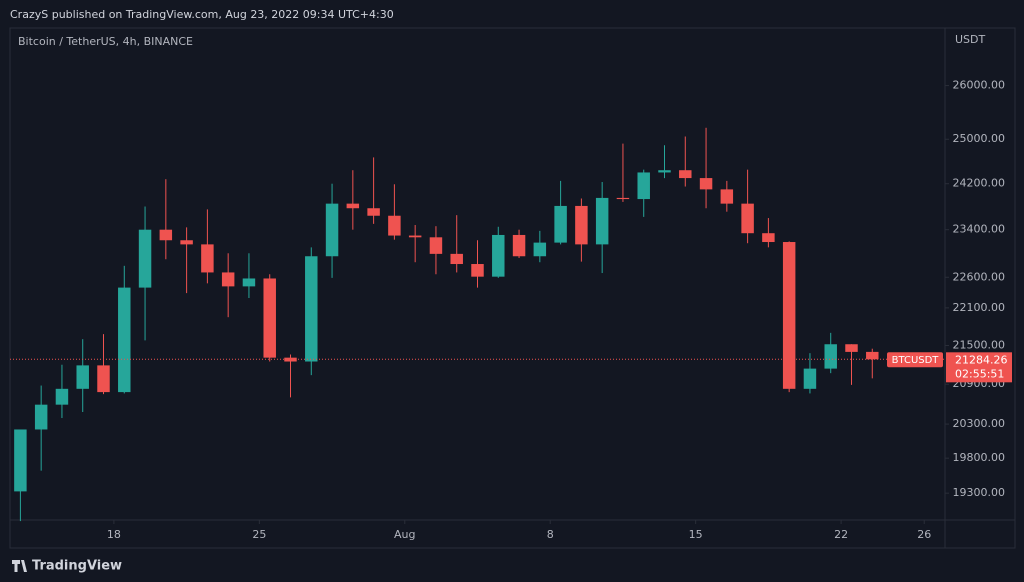 This screenshot has height=582, width=1024. Describe the element at coordinates (981, 359) in the screenshot. I see `last-price: 21284.26` at that location.